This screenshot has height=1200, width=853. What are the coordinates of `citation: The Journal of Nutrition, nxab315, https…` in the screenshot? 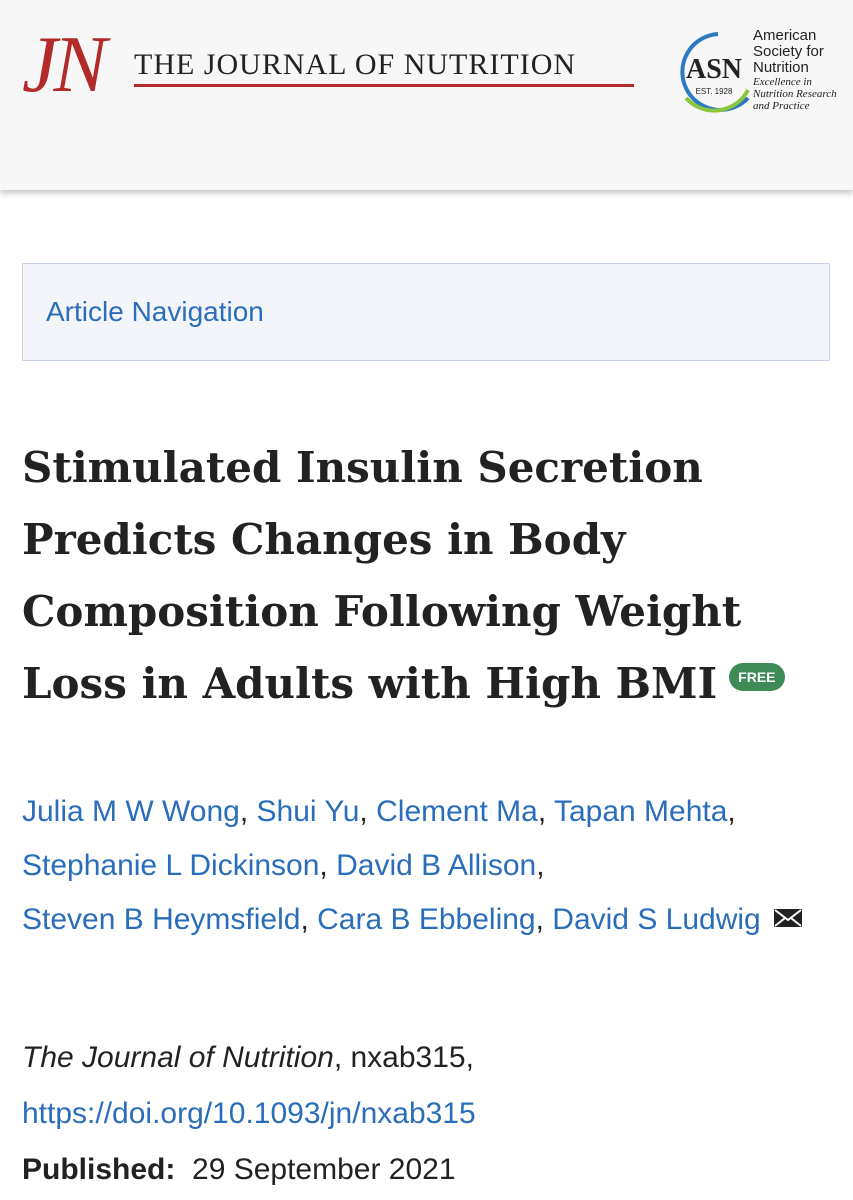 It's located at (249, 1114).